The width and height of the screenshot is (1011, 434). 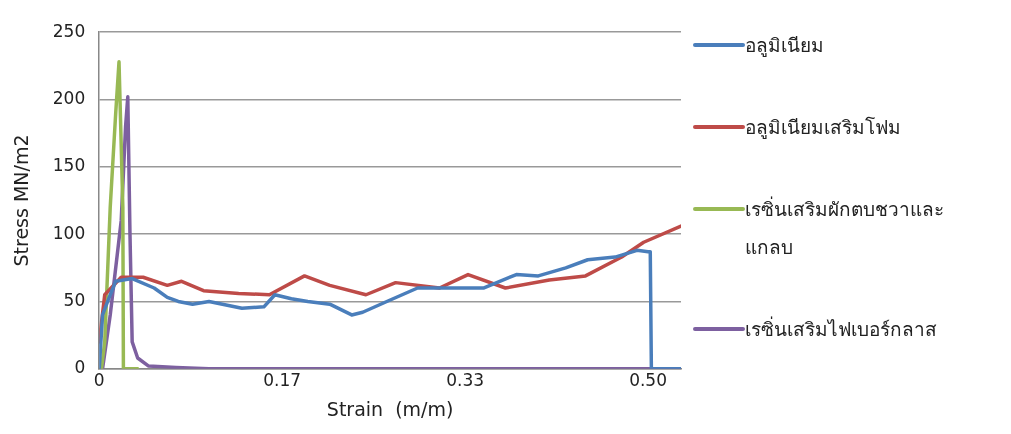 What do you see at coordinates (845, 227) in the screenshot?
I see `legend-label: เรซิ่นเสริมผักตบชวาและแกลบ` at bounding box center [845, 227].